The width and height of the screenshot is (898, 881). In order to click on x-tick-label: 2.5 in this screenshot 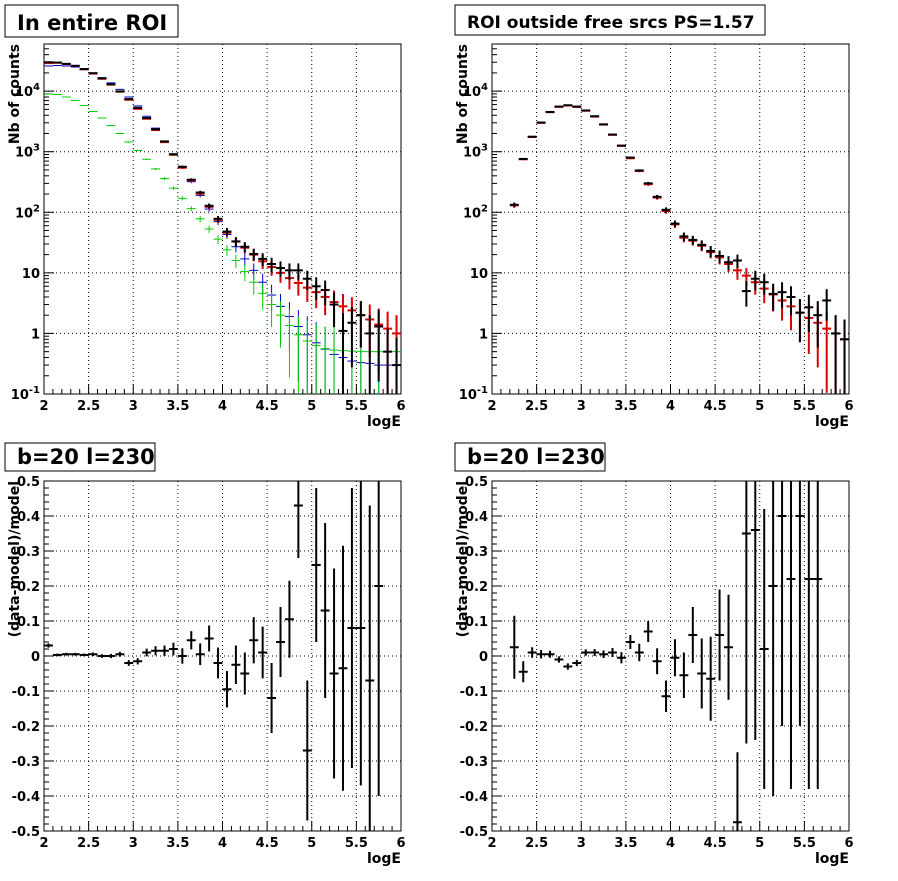, I will do `click(536, 843)`.